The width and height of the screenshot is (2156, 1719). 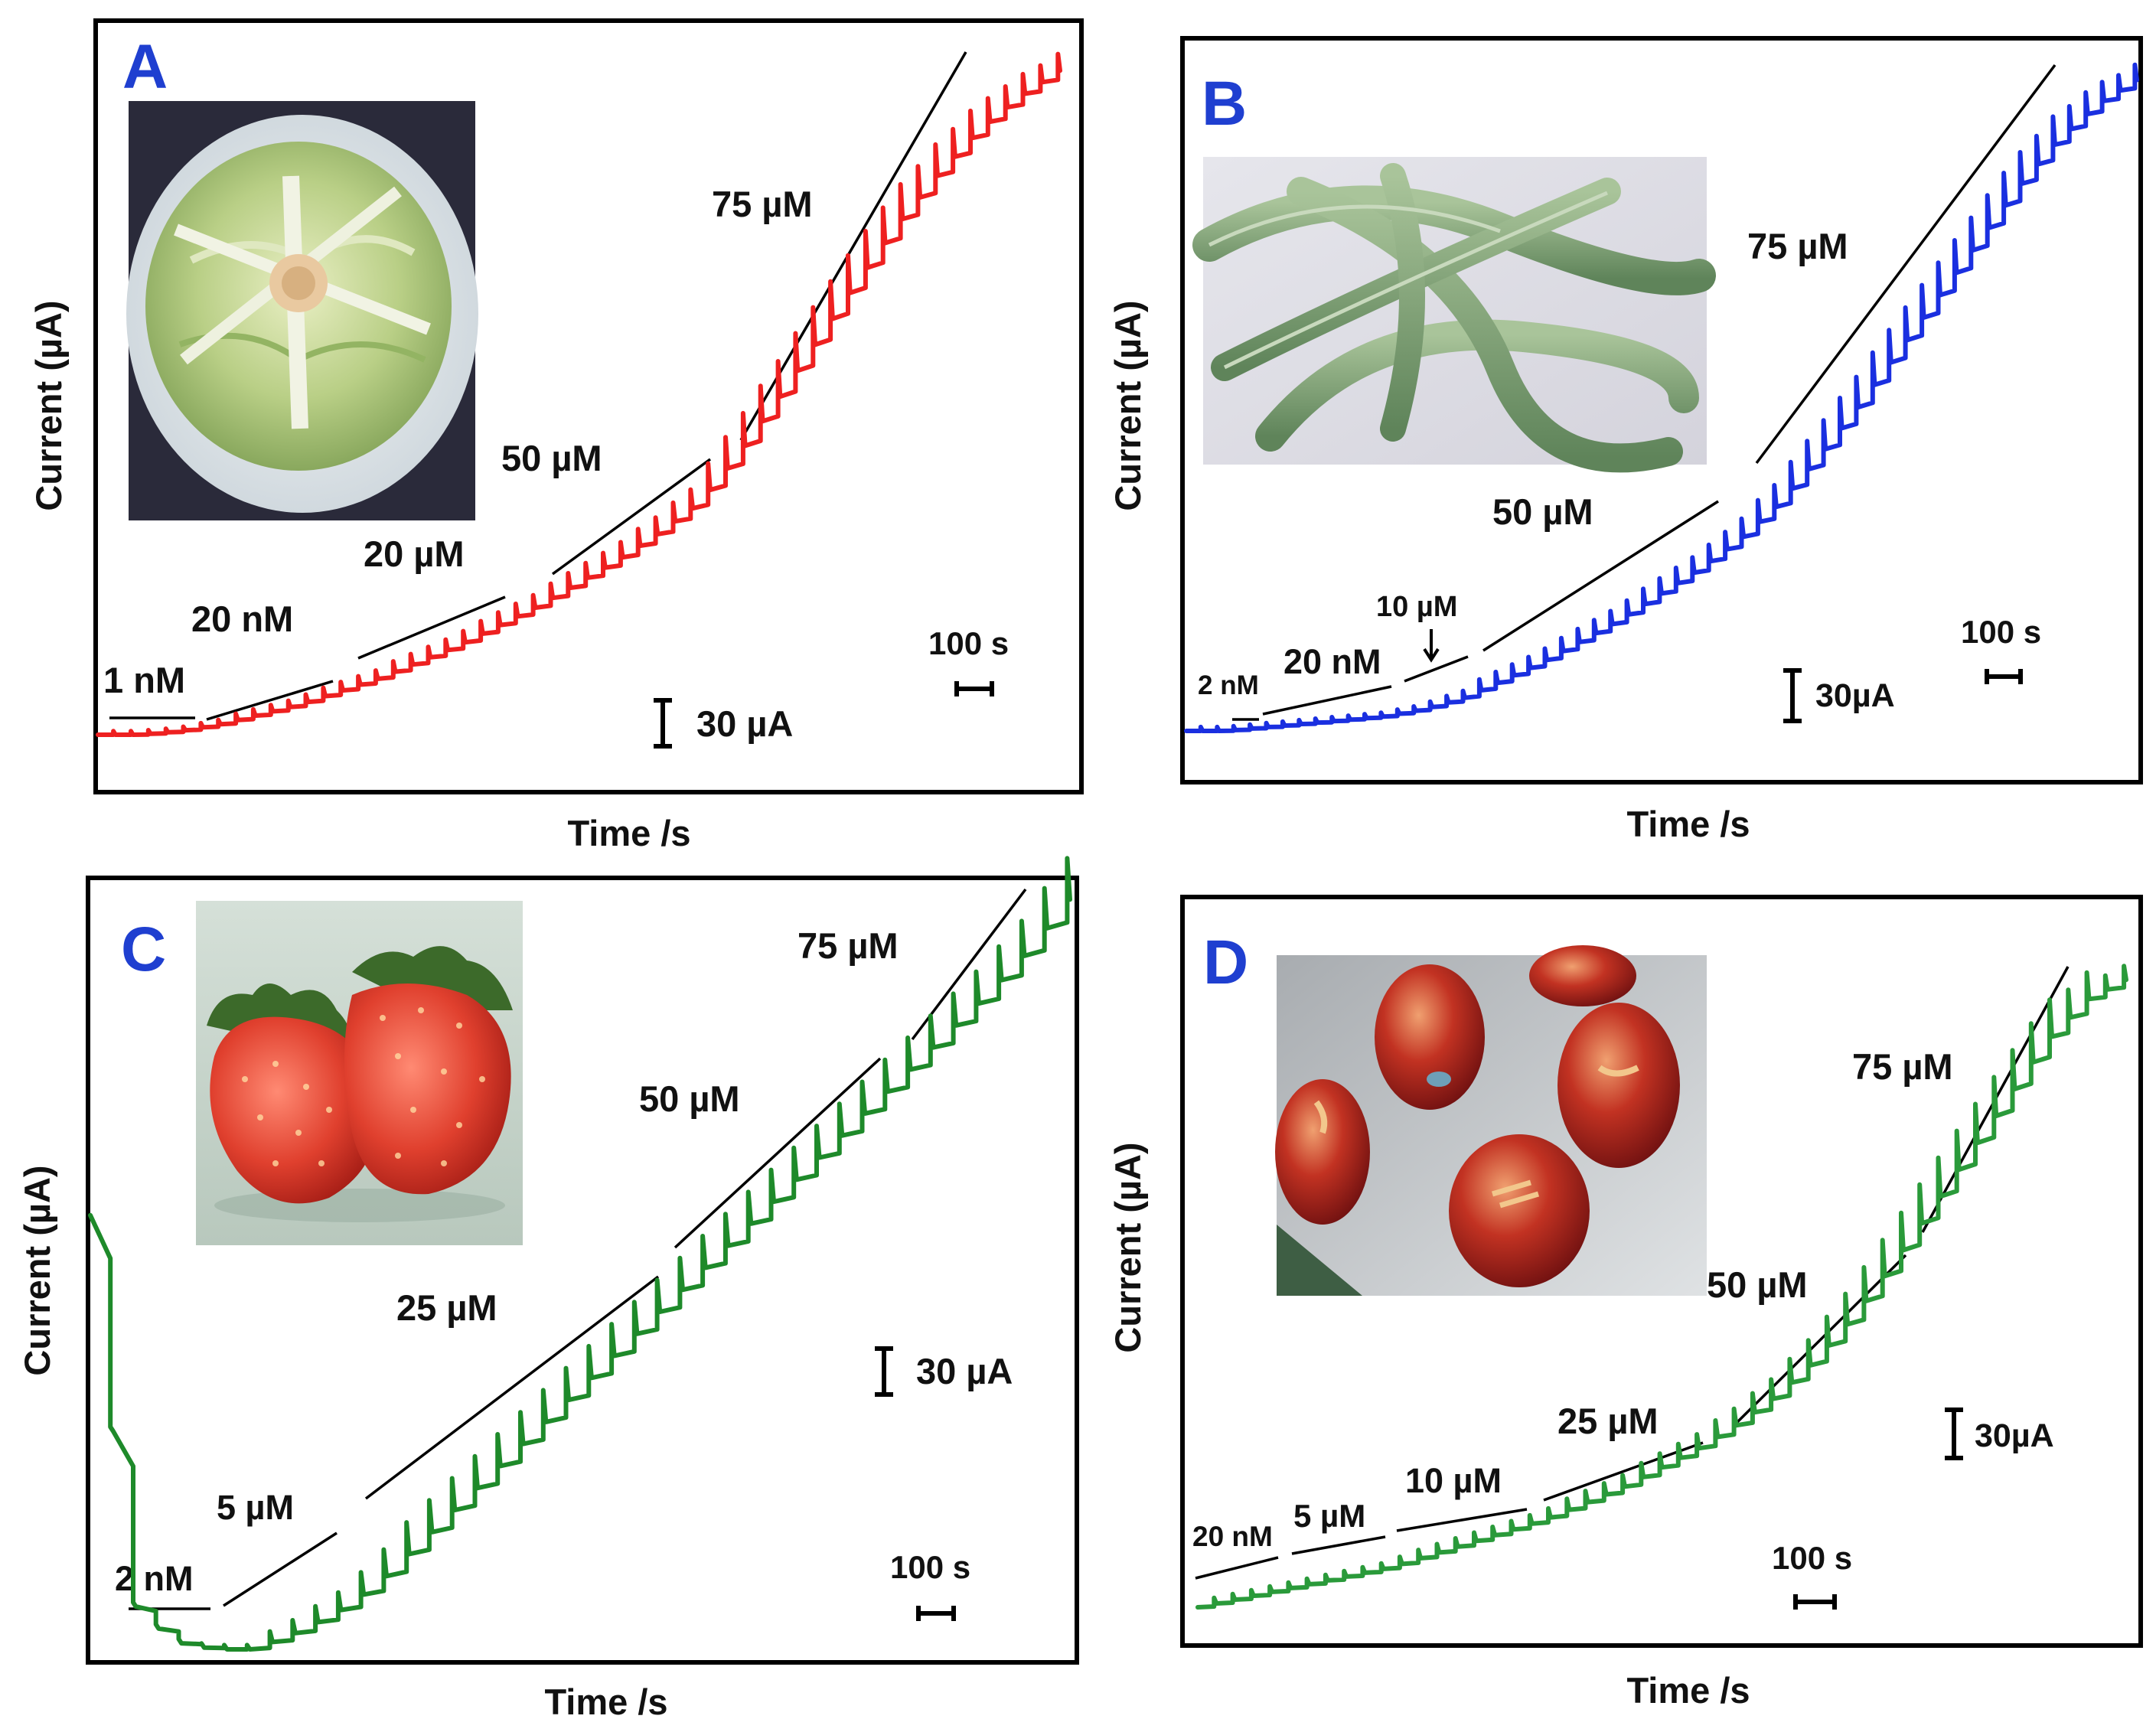 What do you see at coordinates (145, 67) in the screenshot?
I see `panel-a-letter: A` at bounding box center [145, 67].